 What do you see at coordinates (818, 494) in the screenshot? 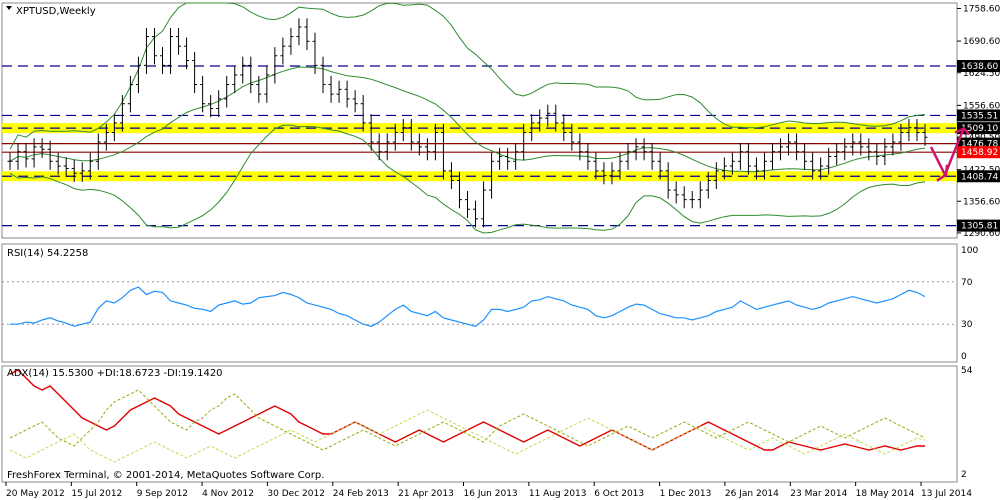
I see `x-tick-label: 23 Mar 2014` at bounding box center [818, 494].